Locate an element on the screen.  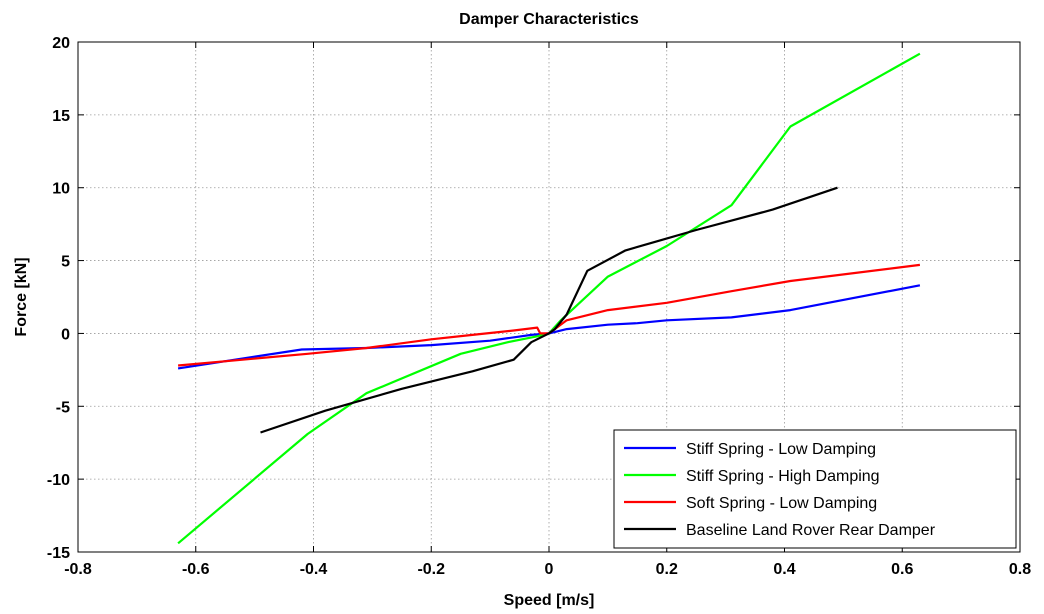
x-tick-label: 0 is located at coordinates (549, 569).